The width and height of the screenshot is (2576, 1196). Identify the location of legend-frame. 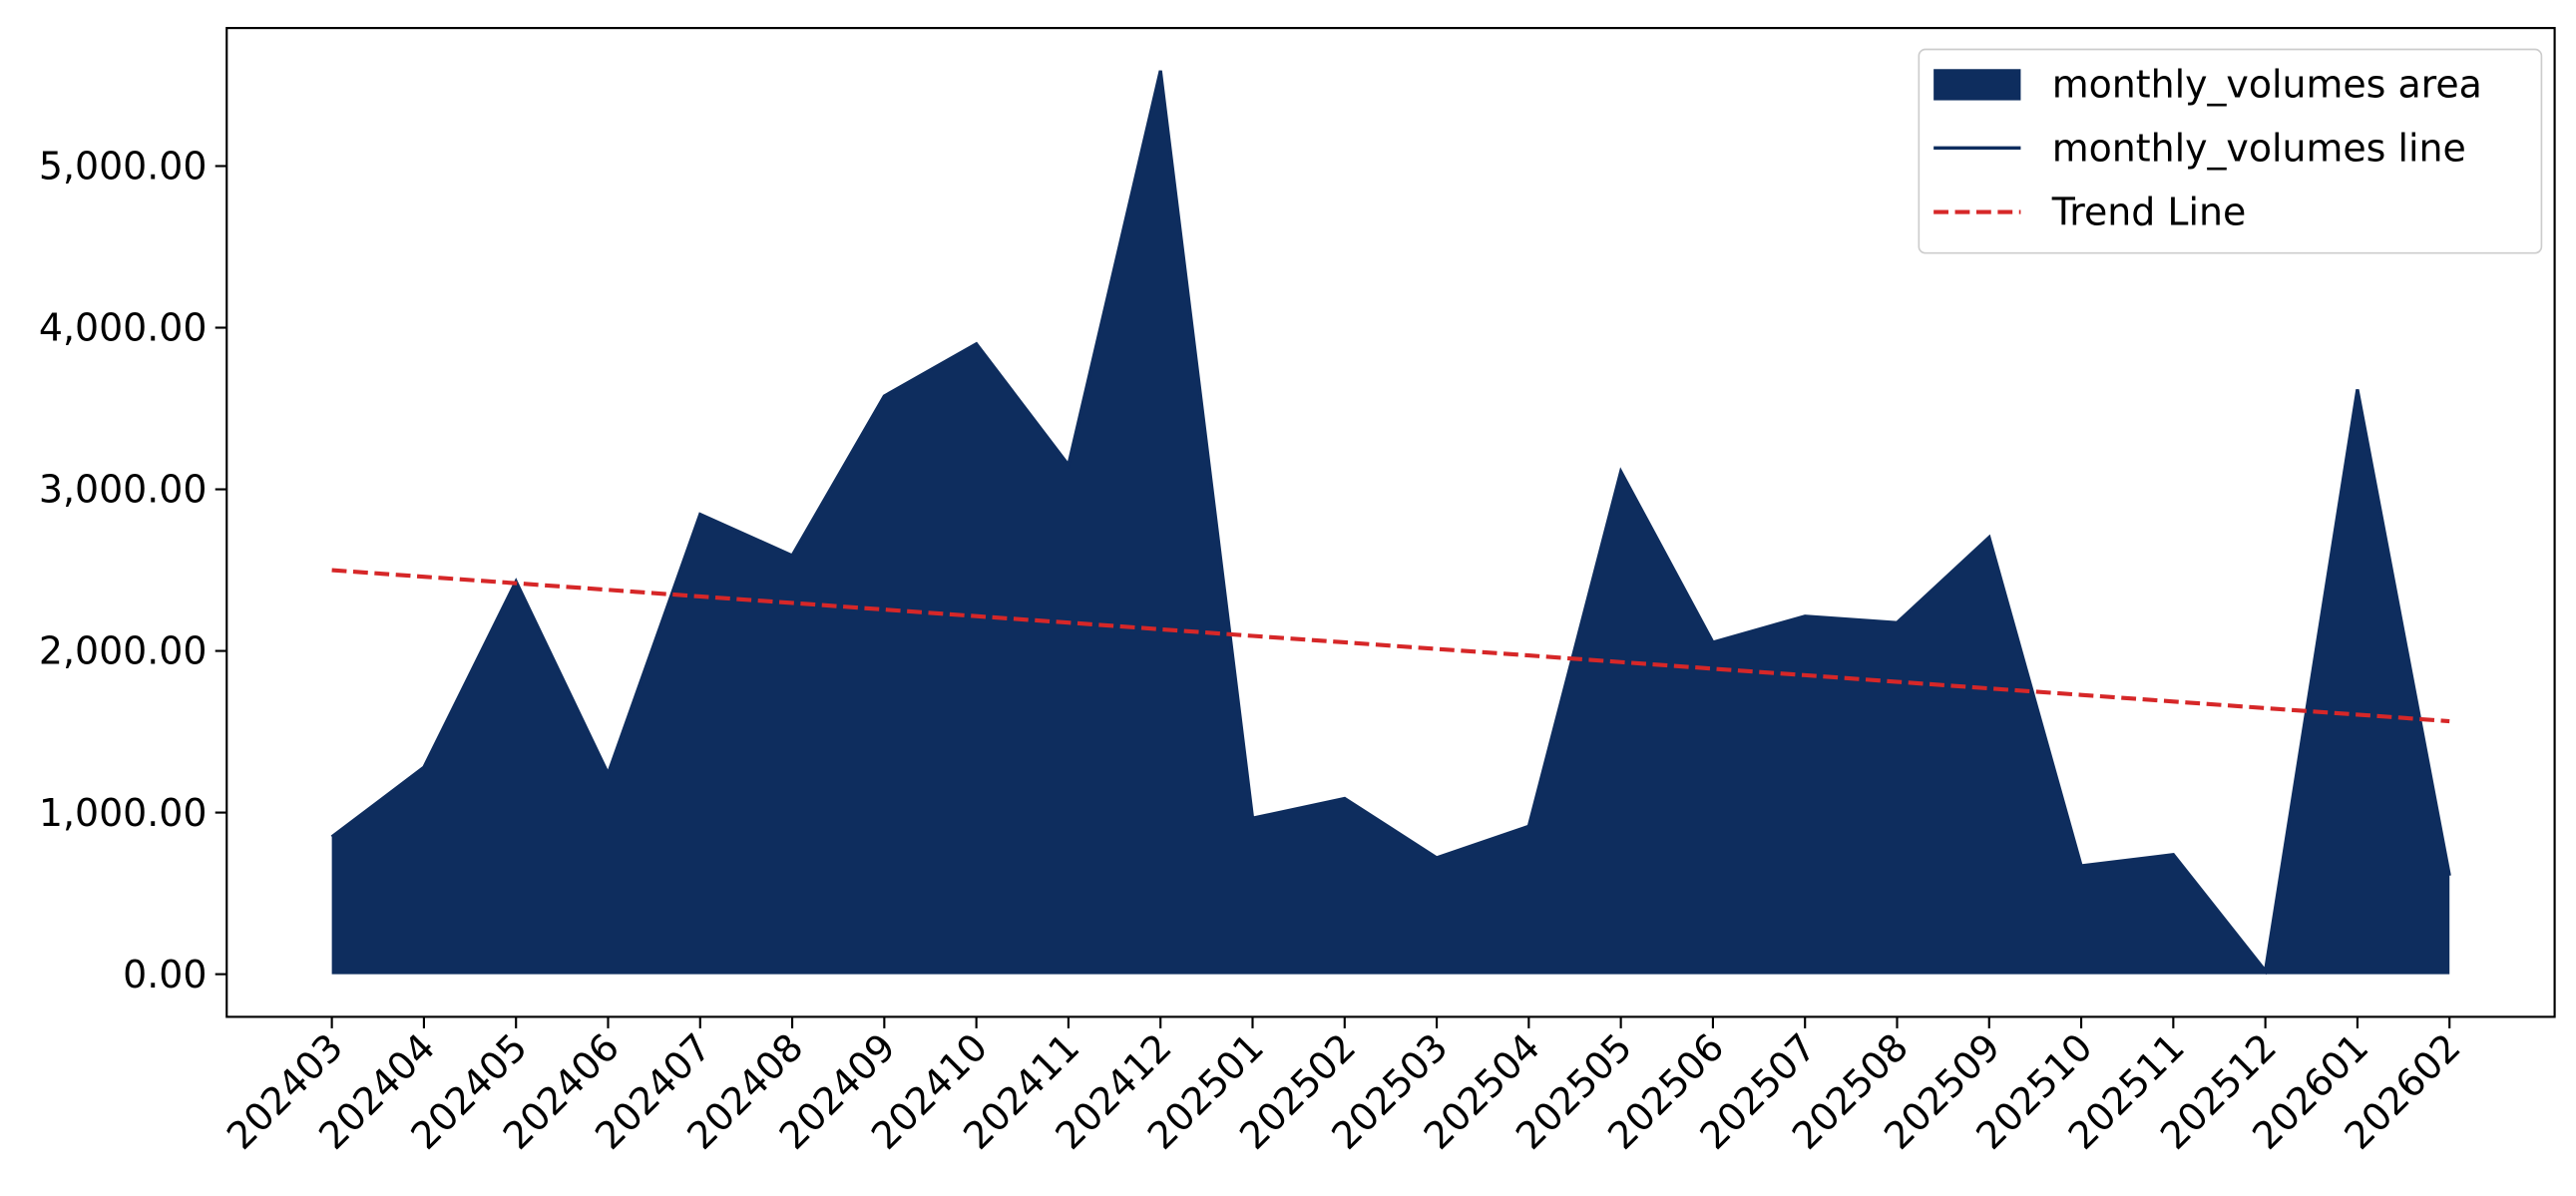
(2230, 151).